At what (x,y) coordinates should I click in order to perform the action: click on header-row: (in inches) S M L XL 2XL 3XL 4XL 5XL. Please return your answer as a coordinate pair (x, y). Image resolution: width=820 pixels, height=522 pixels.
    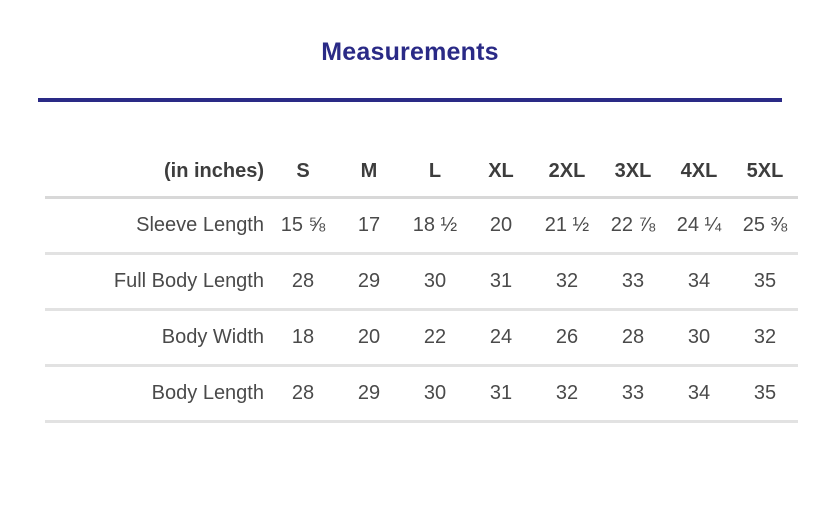
    Looking at the image, I should click on (421, 173).